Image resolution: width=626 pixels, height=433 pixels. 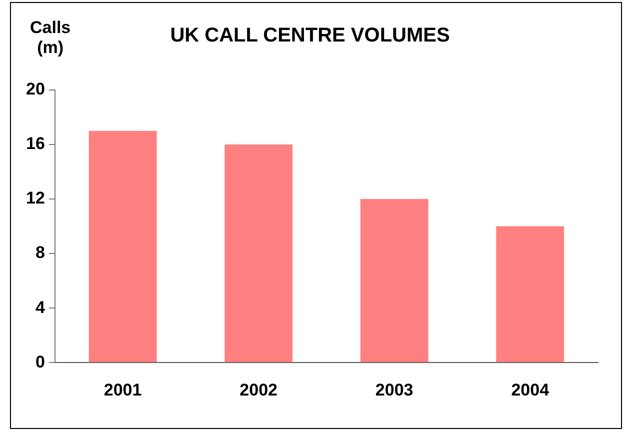 I want to click on x-tick-label: 2003, so click(x=394, y=390).